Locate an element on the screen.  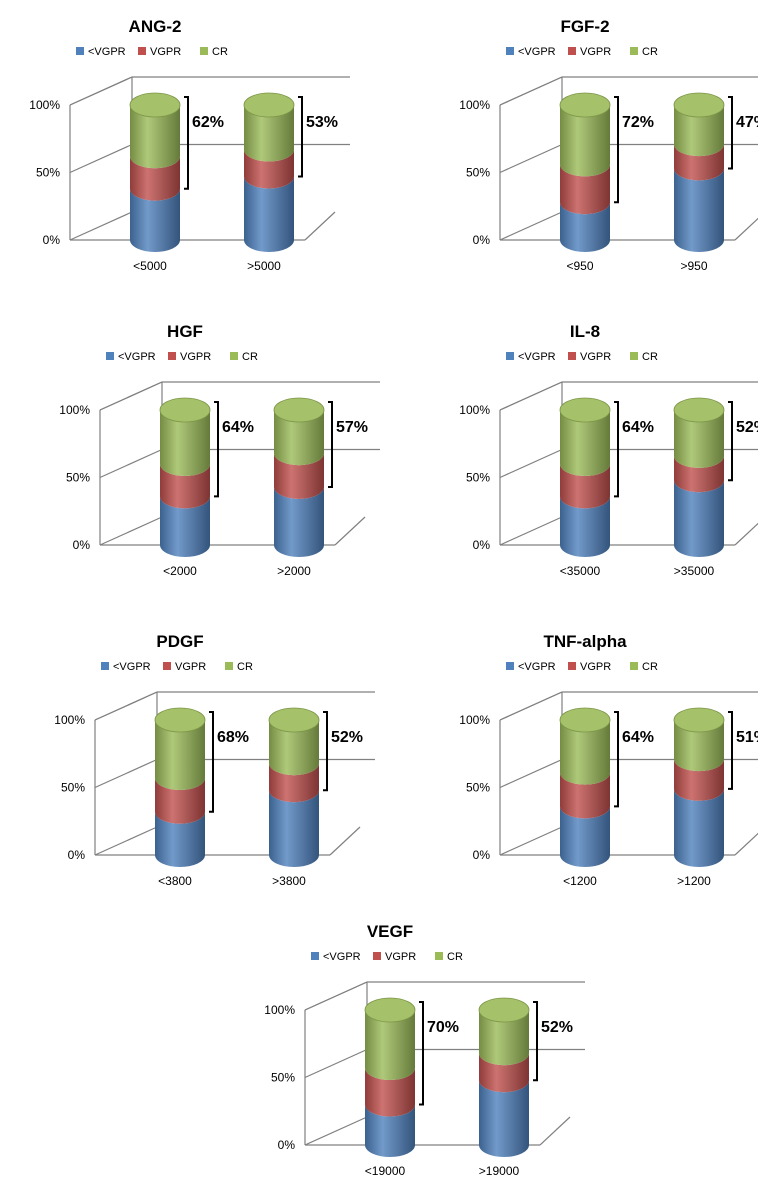
annotation-label: 57% is located at coordinates (352, 427).